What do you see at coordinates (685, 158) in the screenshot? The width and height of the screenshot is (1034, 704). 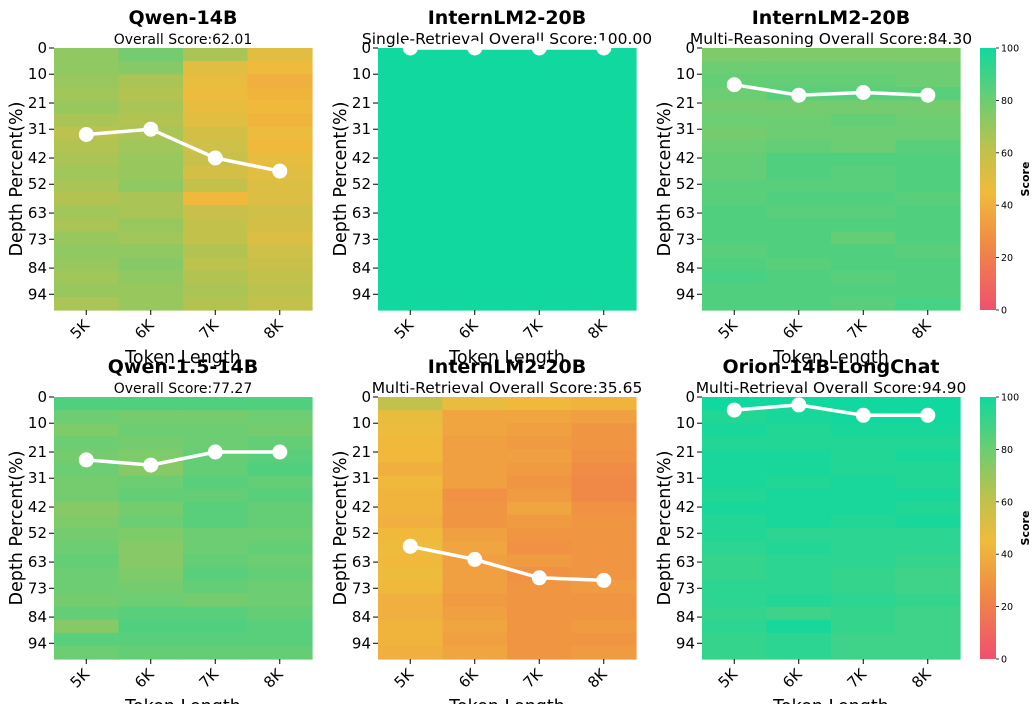 I see `y-tick-label: 42` at bounding box center [685, 158].